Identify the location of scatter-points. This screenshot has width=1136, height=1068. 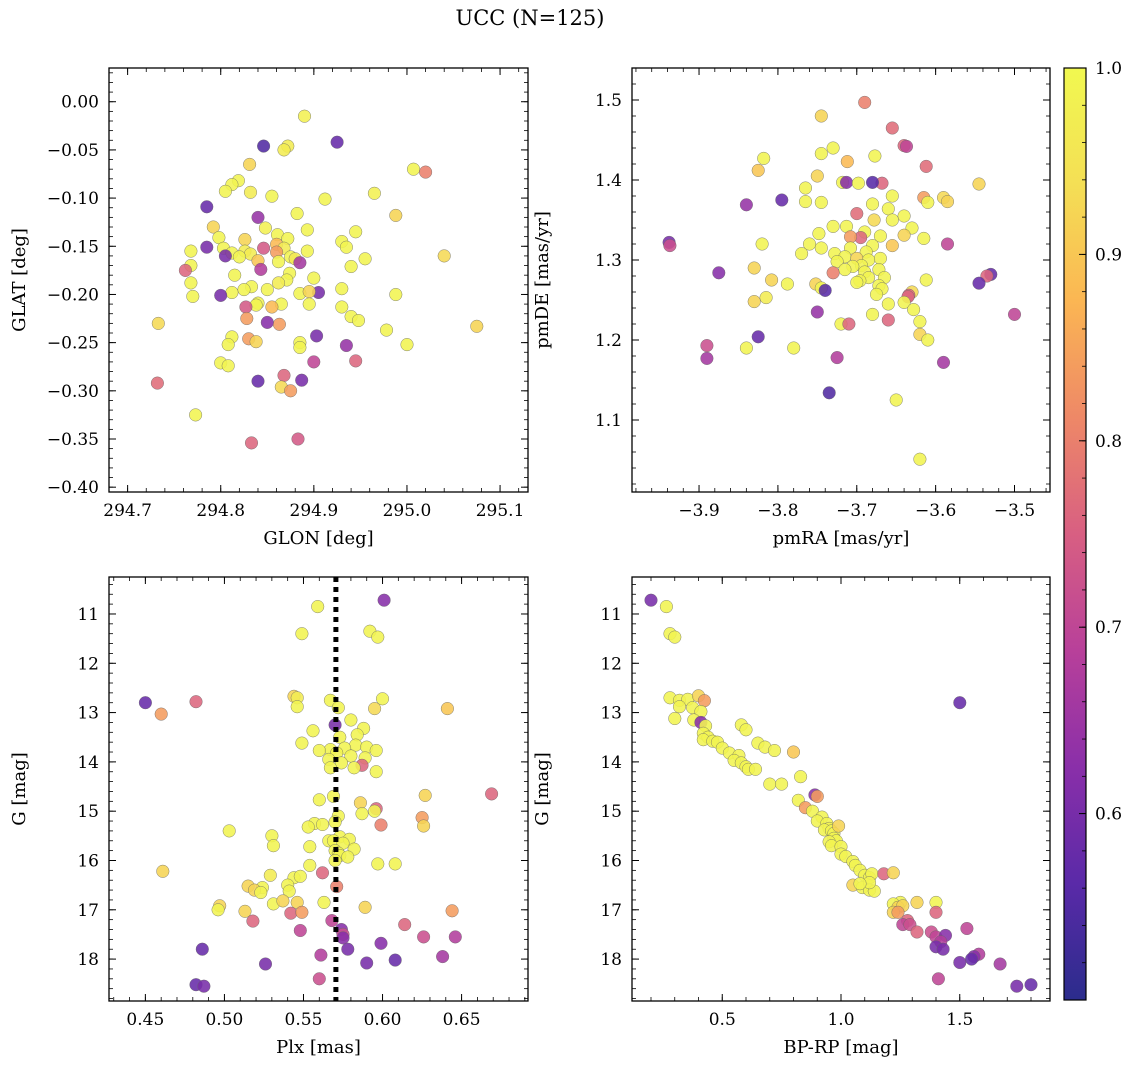
(318, 793).